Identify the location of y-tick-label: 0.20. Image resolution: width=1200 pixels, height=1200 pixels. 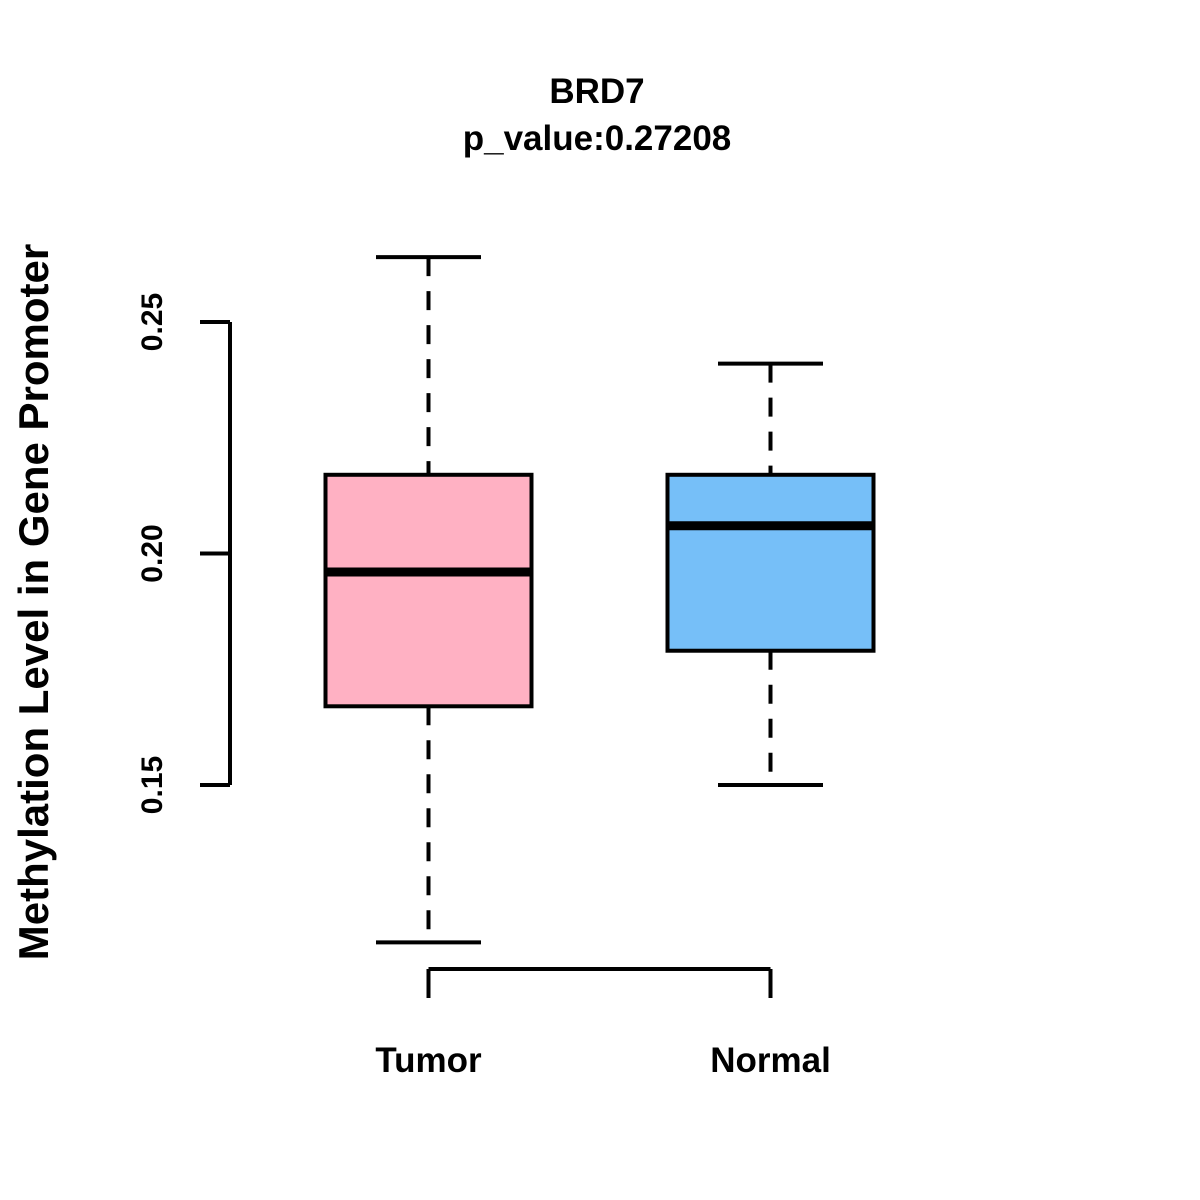
(152, 553).